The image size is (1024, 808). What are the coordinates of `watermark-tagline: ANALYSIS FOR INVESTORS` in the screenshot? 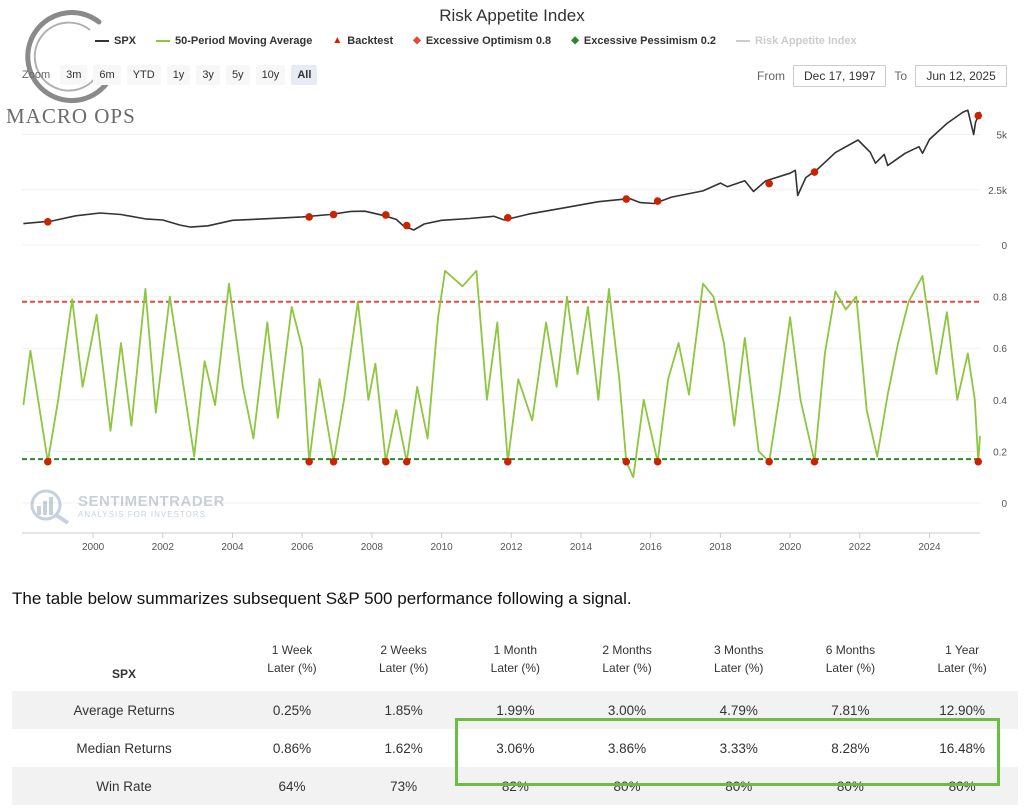 It's located at (142, 514).